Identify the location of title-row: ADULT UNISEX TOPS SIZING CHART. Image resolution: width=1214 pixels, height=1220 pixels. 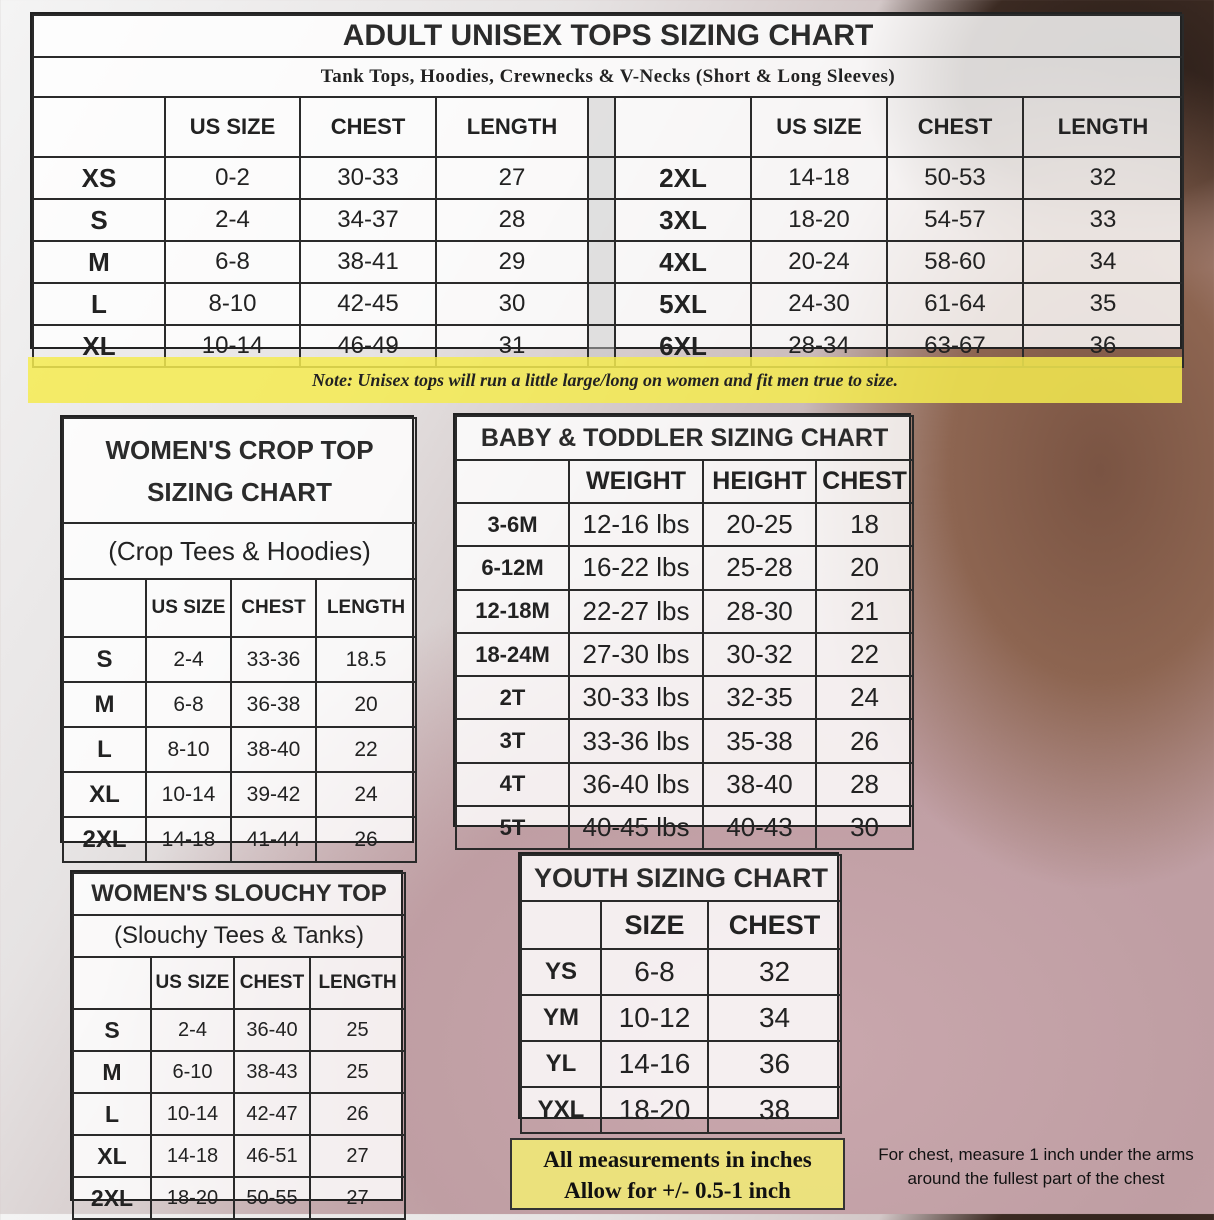
(608, 36).